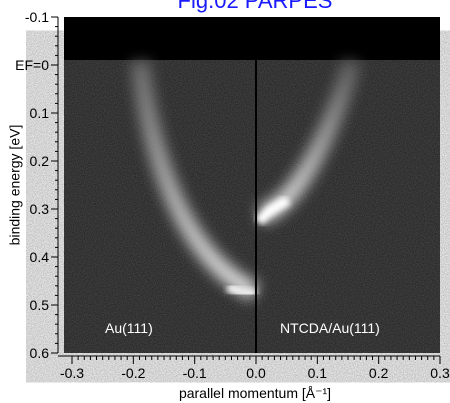  What do you see at coordinates (195, 373) in the screenshot?
I see `x-tick-label: -0.1` at bounding box center [195, 373].